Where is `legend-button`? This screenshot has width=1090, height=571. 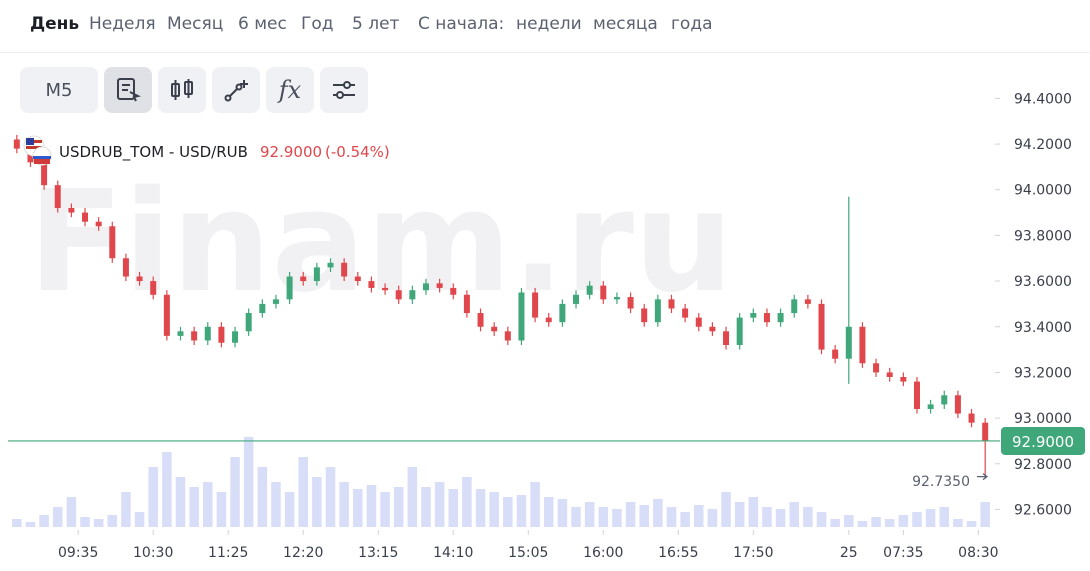
legend-button is located at coordinates (128, 90).